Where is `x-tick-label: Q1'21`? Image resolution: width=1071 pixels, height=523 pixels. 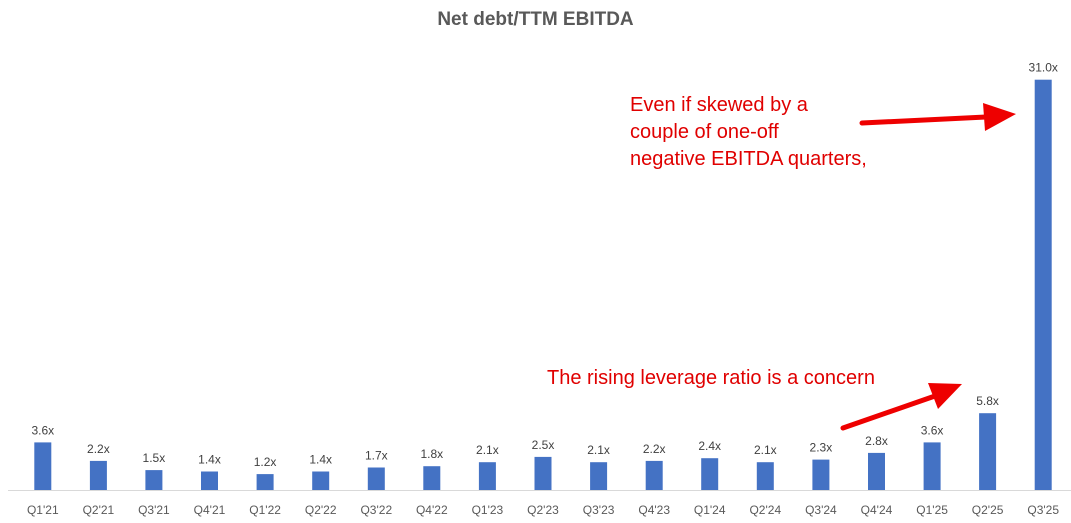 x-tick-label: Q1'21 is located at coordinates (43, 510).